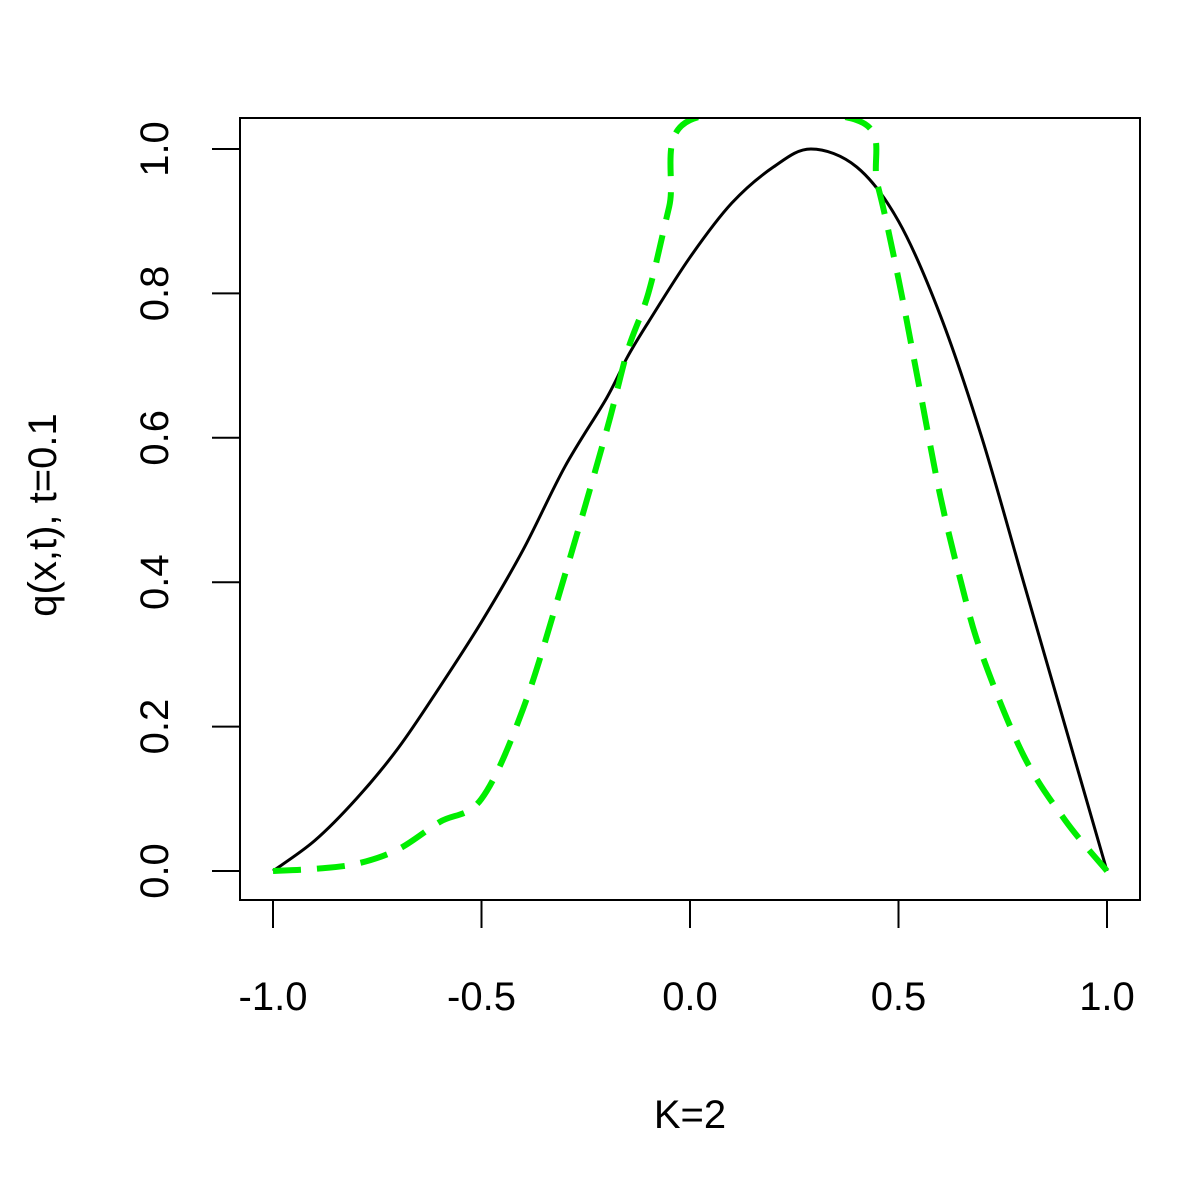 This screenshot has width=1200, height=1200. What do you see at coordinates (187, 510) in the screenshot?
I see `y-axis: 0.0 0.2 0.4 0.6 0.8 1.0` at bounding box center [187, 510].